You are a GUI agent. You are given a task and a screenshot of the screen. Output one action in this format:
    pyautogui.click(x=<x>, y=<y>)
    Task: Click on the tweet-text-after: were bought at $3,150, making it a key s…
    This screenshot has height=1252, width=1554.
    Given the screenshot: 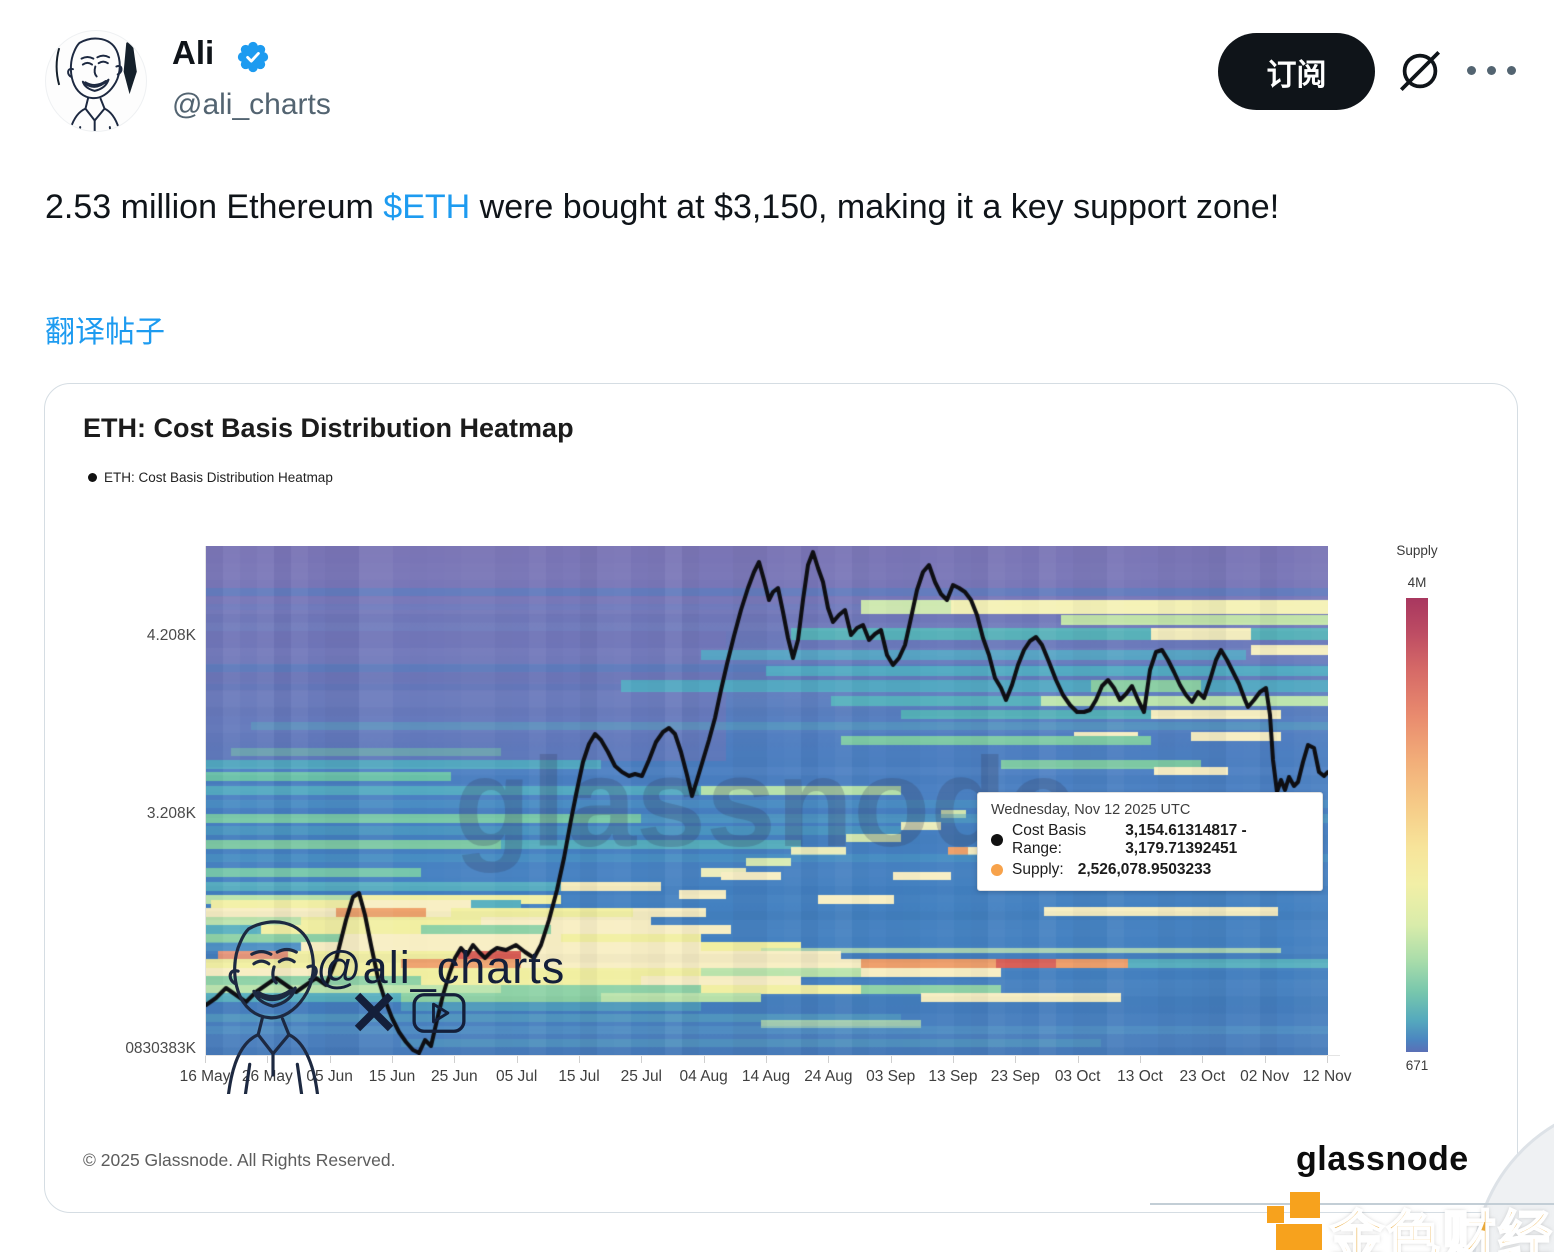 What is the action you would take?
    pyautogui.click(x=875, y=207)
    